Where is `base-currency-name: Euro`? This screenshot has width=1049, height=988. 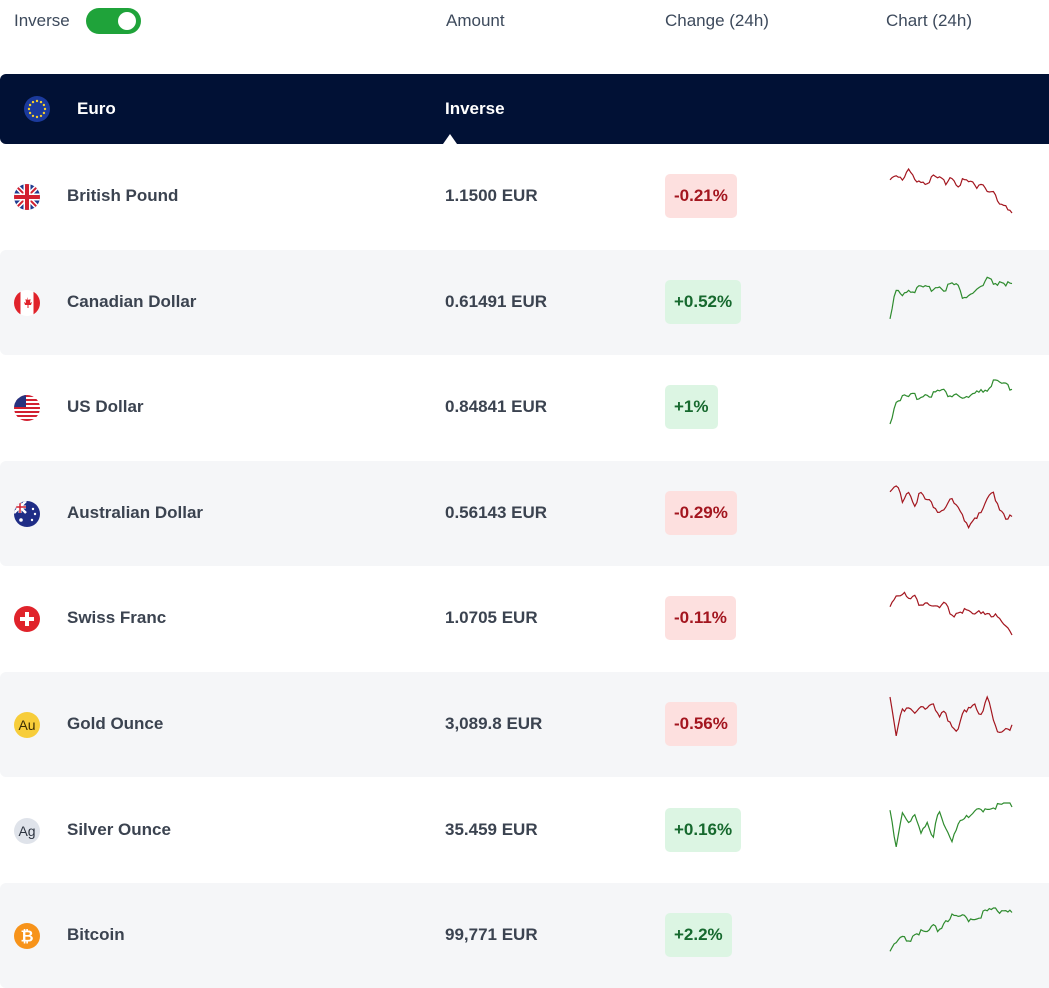 base-currency-name: Euro is located at coordinates (96, 108).